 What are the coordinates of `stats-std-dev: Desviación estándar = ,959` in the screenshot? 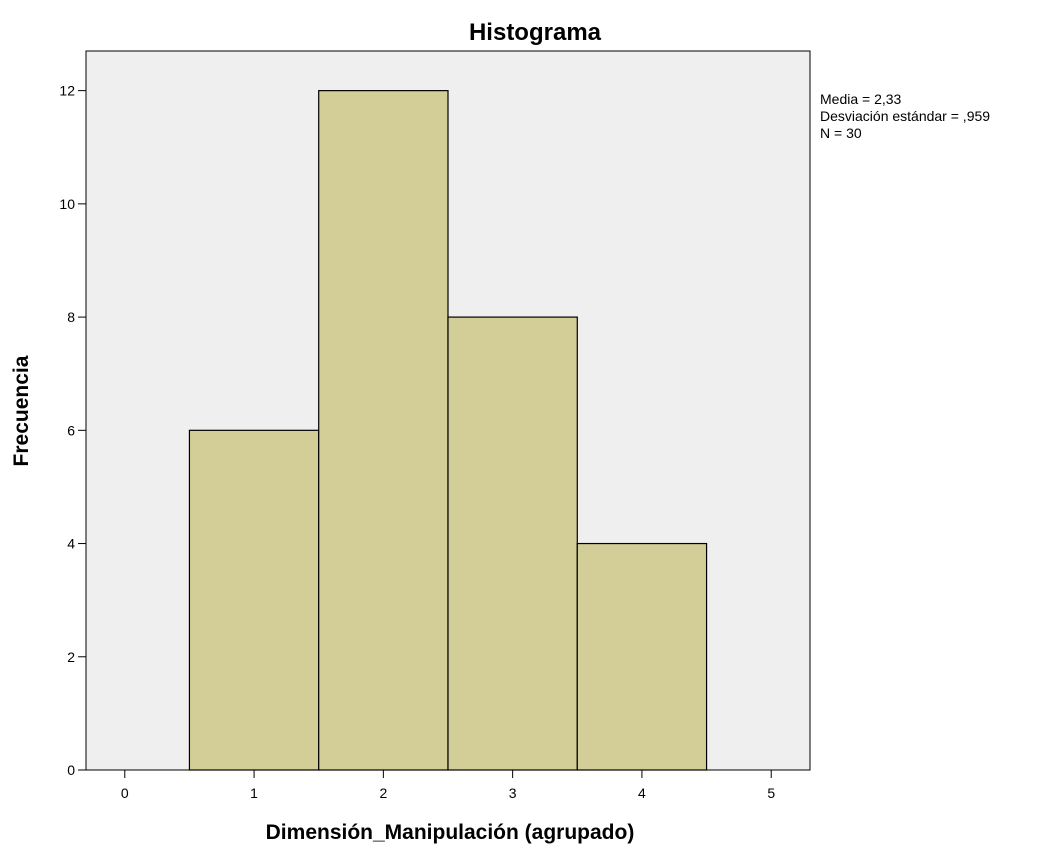 It's located at (905, 116).